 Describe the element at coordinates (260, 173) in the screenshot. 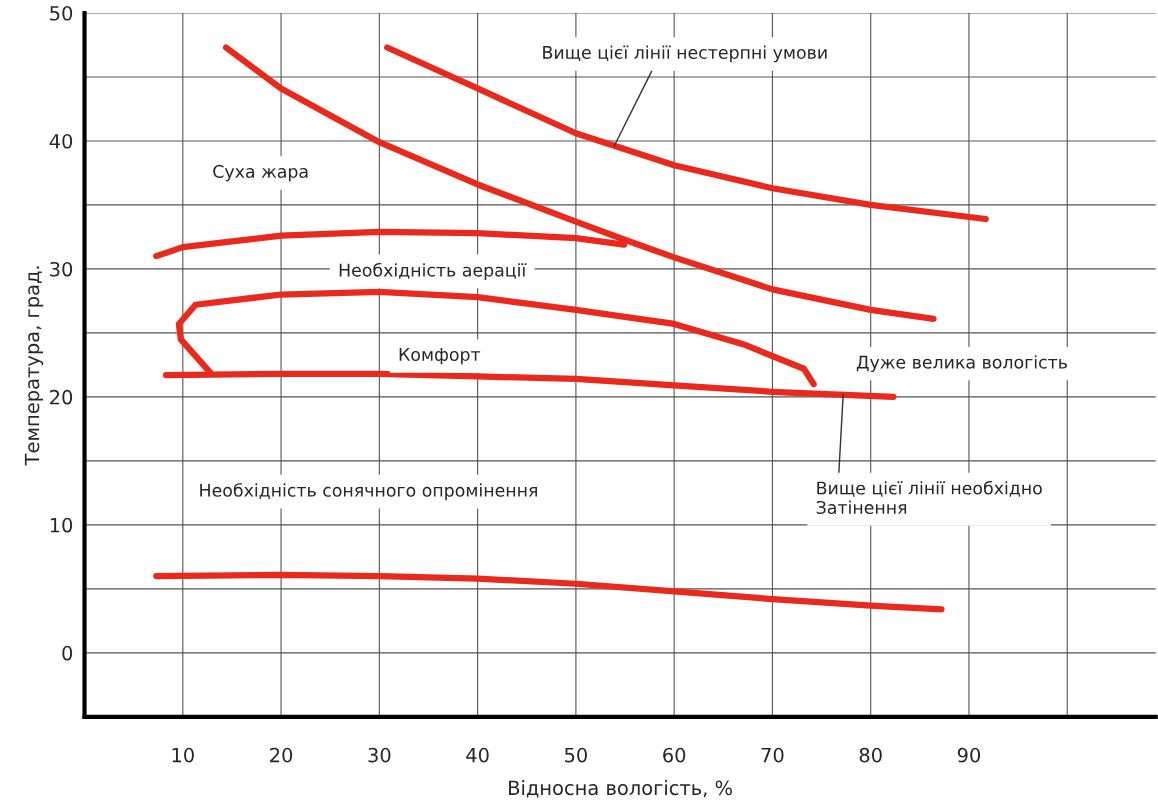

I see `annotation: Суха жара` at that location.